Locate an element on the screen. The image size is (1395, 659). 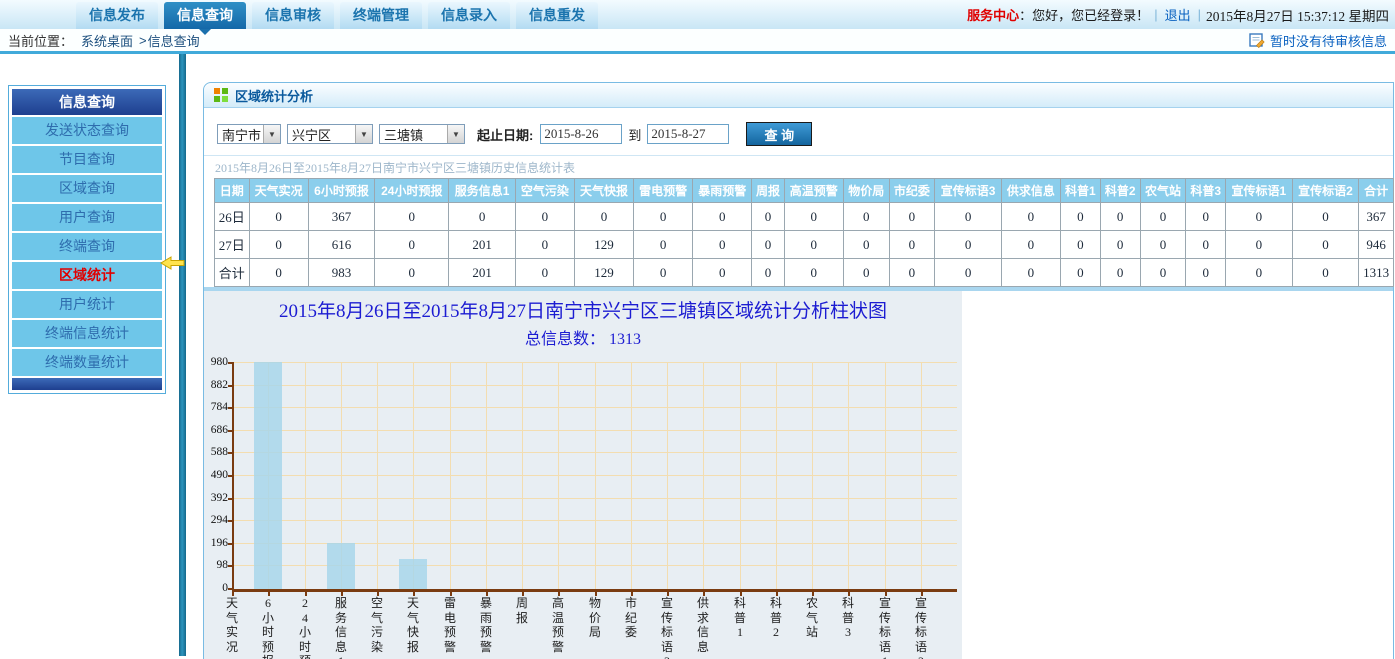
tab-信息发布: 信息发布 is located at coordinates (117, 15).